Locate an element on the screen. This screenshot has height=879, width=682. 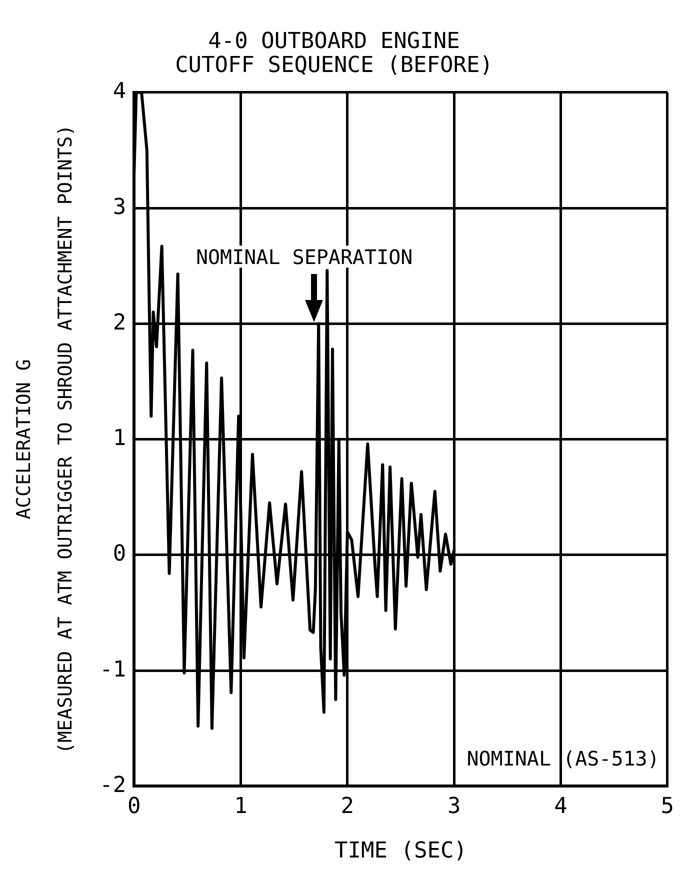
x-axis-title: TIME (SEC) is located at coordinates (400, 851).